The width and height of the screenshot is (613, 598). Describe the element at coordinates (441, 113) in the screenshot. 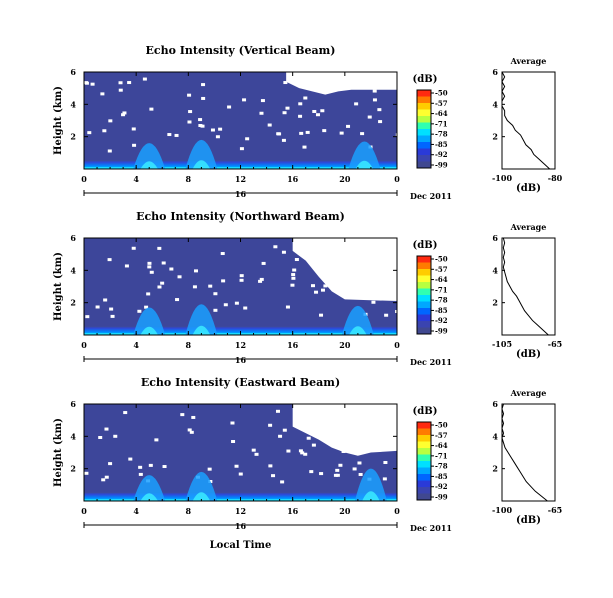

I see `colorbar-tick-label: -64` at that location.